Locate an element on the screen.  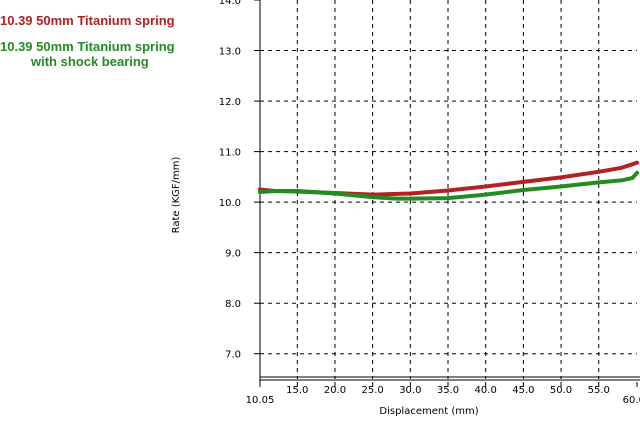
x-tick-label: 40.0 is located at coordinates (486, 390).